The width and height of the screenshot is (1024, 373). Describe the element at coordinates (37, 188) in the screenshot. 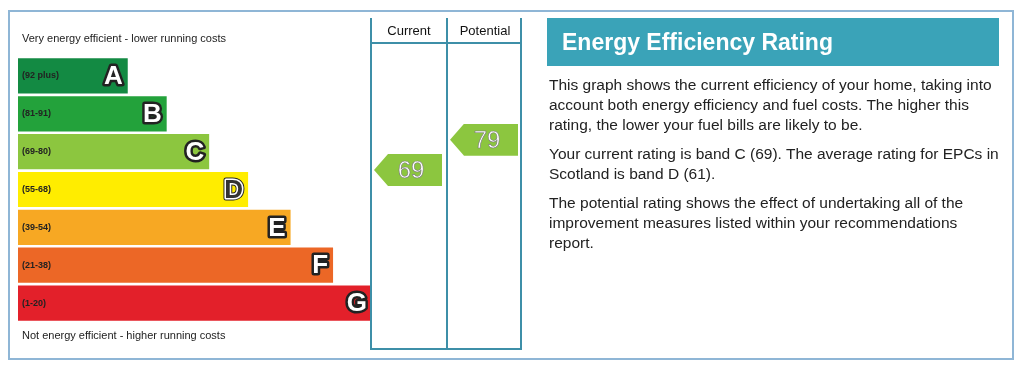

I see `annotation: (55-68)` at that location.